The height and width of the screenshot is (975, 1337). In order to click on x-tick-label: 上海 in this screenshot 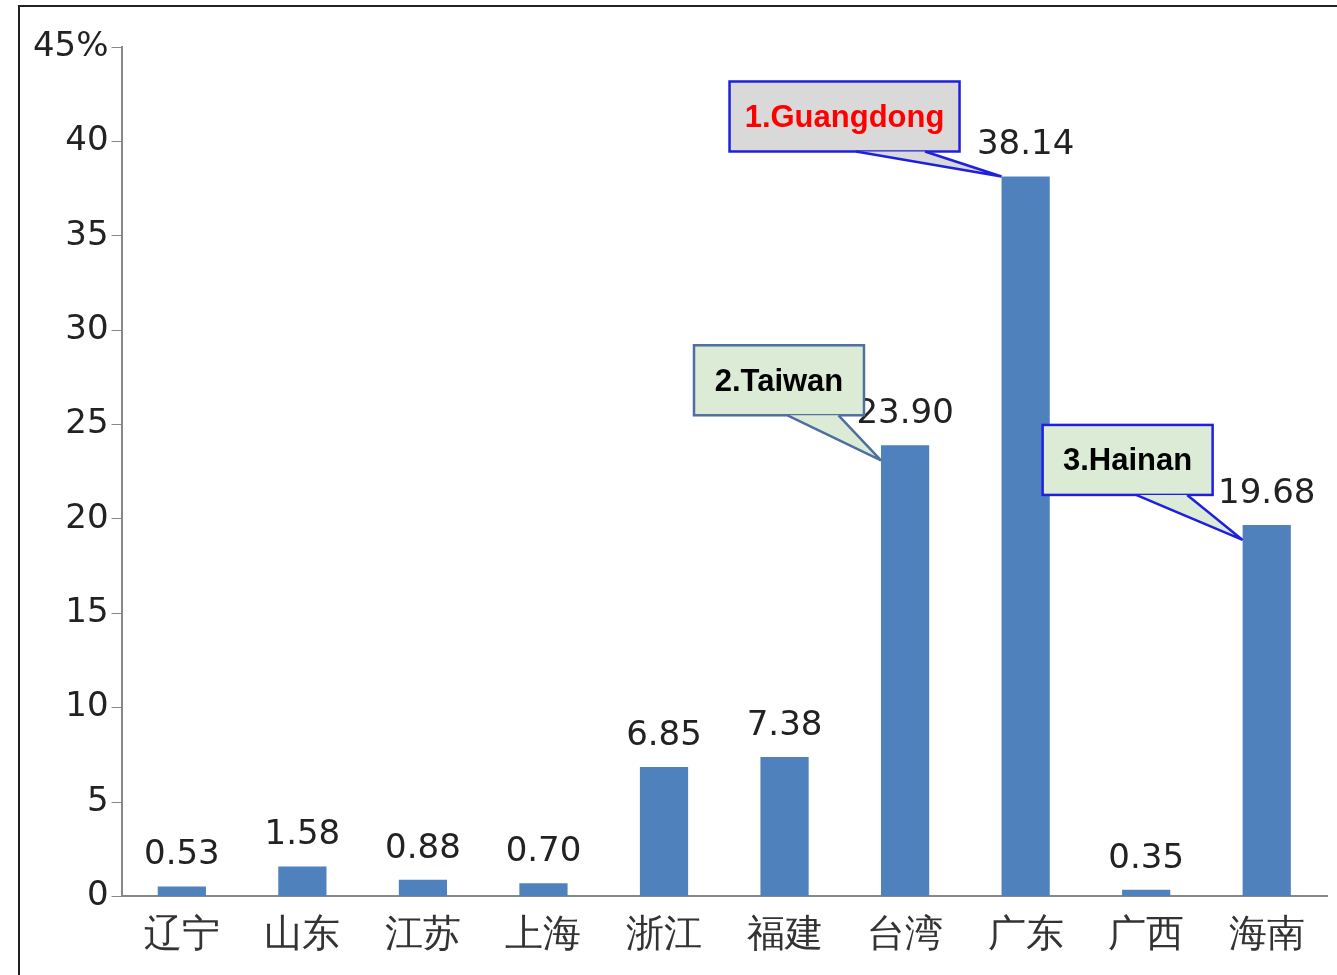, I will do `click(543, 933)`.